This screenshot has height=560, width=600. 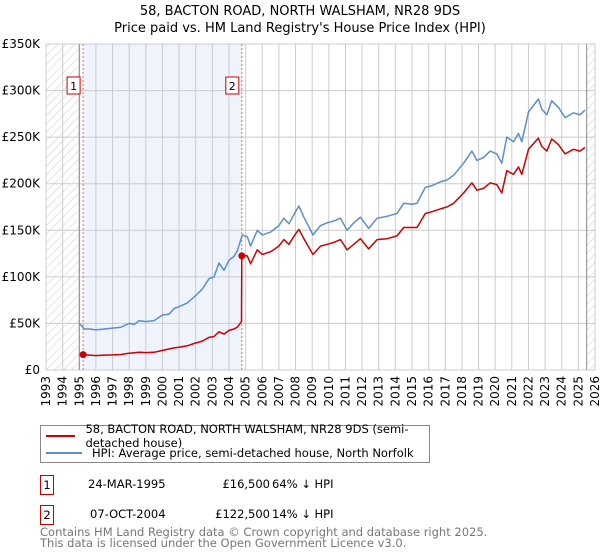 What do you see at coordinates (146, 391) in the screenshot?
I see `x-tick-label: 1999` at bounding box center [146, 391].